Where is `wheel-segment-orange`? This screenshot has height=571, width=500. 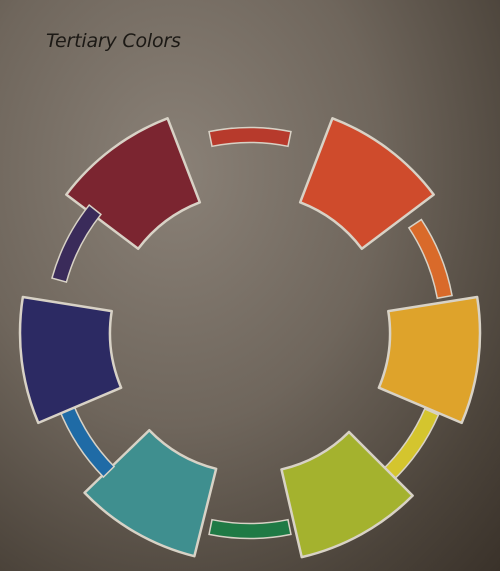
wheel-segment-orange is located at coordinates (430, 259).